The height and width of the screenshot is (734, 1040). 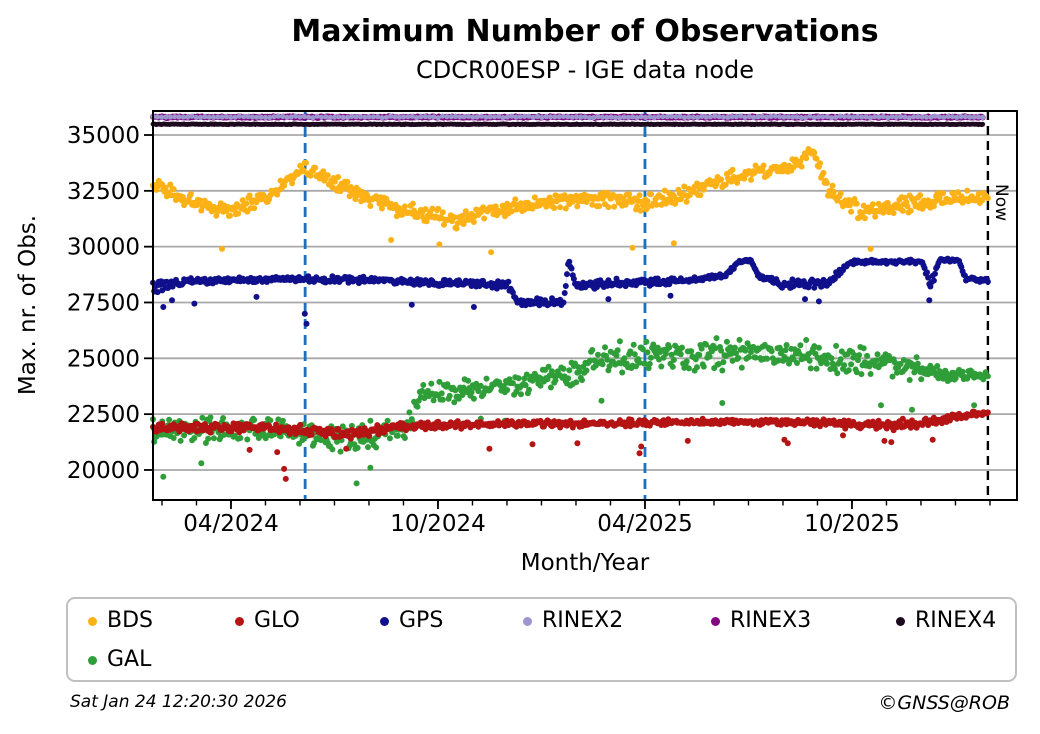 What do you see at coordinates (900, 621) in the screenshot?
I see `rinex4-marker-icon` at bounding box center [900, 621].